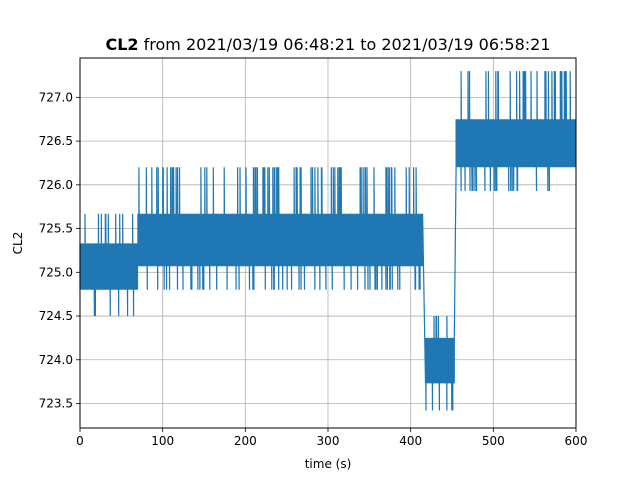 This screenshot has width=640, height=480. Describe the element at coordinates (56, 229) in the screenshot. I see `y-tick-label: 725.5` at that location.